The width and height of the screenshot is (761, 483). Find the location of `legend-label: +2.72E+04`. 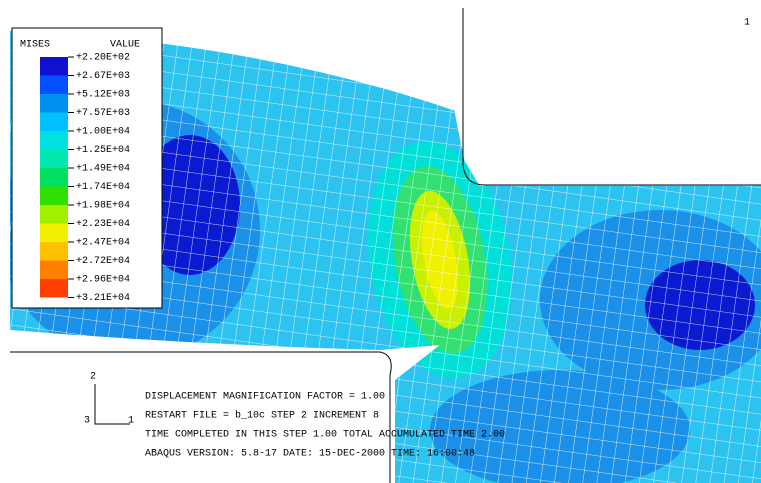

legend-label: +2.72E+04 is located at coordinates (103, 261).